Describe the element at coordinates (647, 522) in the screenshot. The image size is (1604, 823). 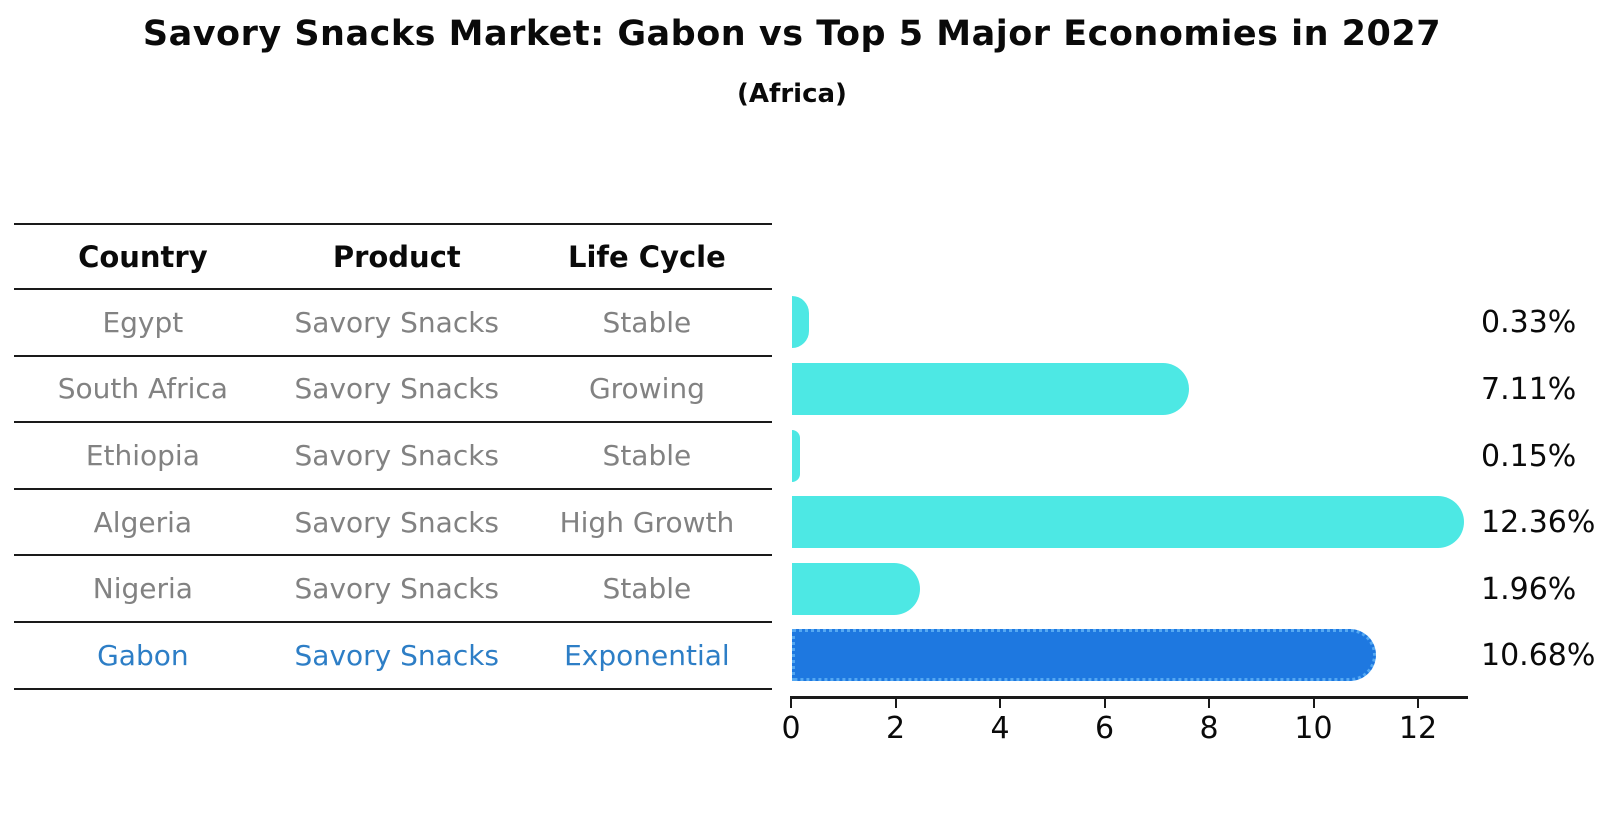
I see `table-cell-life-cycle: High Growth` at that location.